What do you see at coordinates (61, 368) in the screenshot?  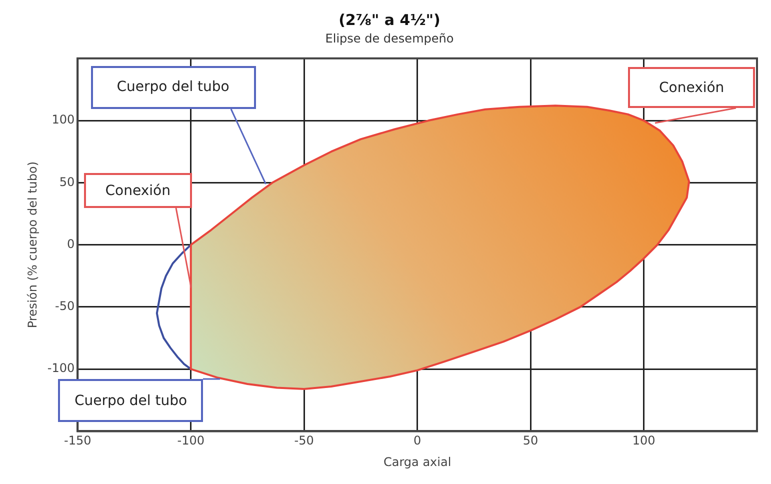 I see `y-tick-label: -100` at bounding box center [61, 368].